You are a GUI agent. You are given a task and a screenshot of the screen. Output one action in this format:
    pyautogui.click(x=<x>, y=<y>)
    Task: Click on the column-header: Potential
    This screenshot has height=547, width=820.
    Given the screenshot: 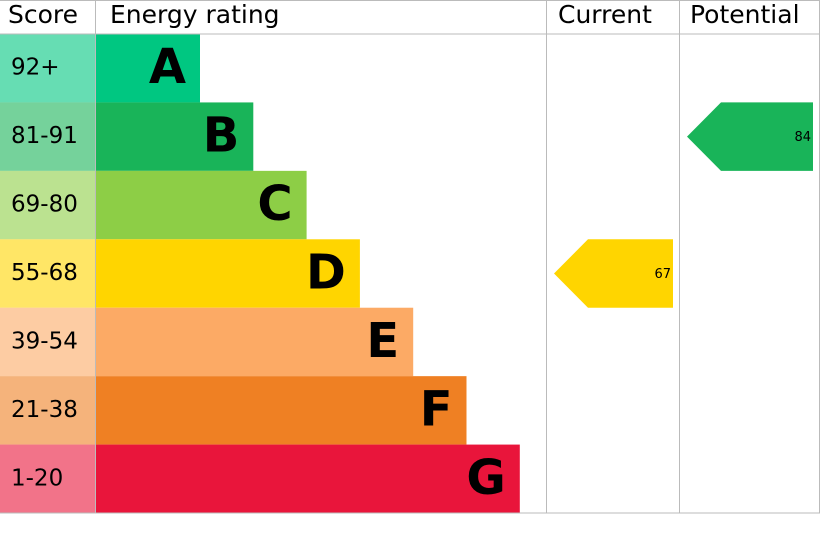 What is the action you would take?
    pyautogui.click(x=745, y=14)
    